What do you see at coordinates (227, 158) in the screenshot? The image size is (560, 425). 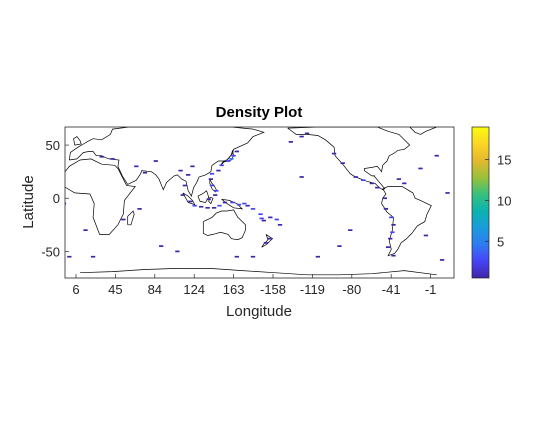 I see `coastline-japan` at bounding box center [227, 158].